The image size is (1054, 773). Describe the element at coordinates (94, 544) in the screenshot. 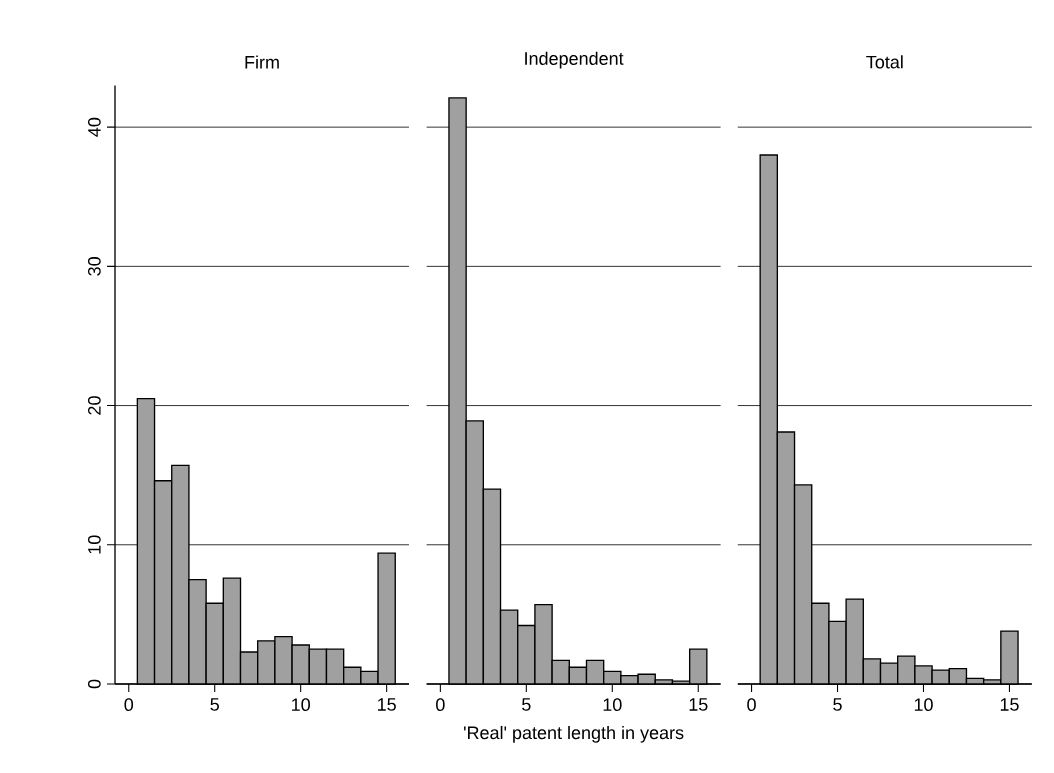

I see `y-tick-label: 10` at that location.